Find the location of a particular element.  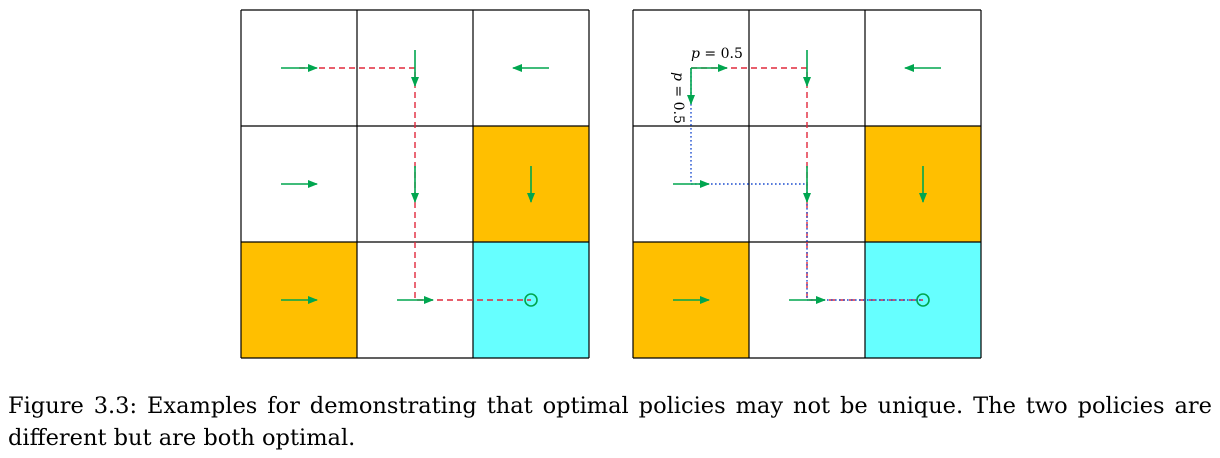

probability-label-down: p = 0.5 is located at coordinates (678, 98).